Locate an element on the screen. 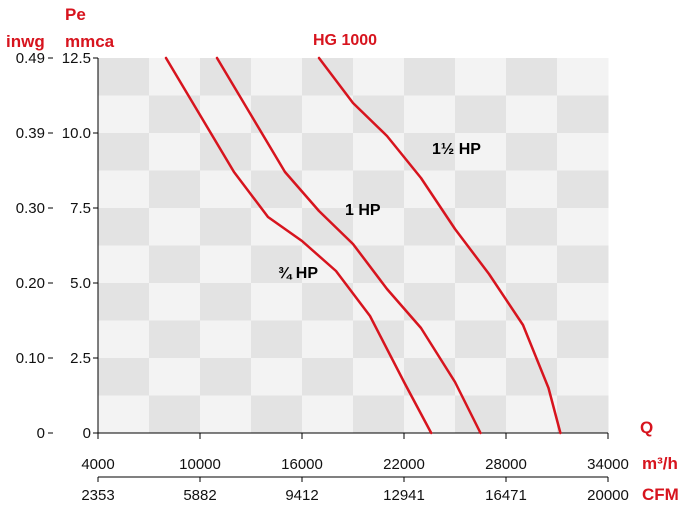 The image size is (686, 513). series-labels: ¾ HP 1 HP 1½ HP is located at coordinates (379, 211).